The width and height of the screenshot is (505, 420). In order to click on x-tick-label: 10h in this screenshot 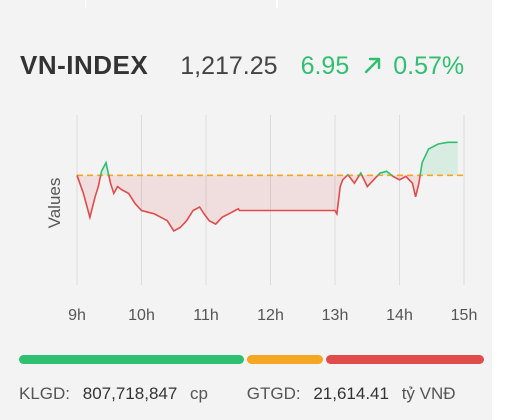, I will do `click(141, 315)`.